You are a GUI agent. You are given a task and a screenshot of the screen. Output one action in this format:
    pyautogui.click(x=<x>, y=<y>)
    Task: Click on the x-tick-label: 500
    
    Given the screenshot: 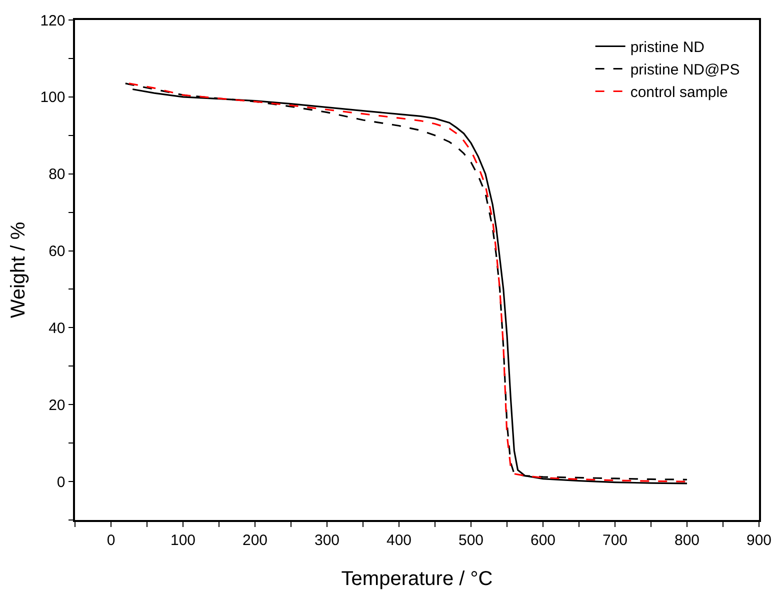 What is the action you would take?
    pyautogui.click(x=471, y=540)
    